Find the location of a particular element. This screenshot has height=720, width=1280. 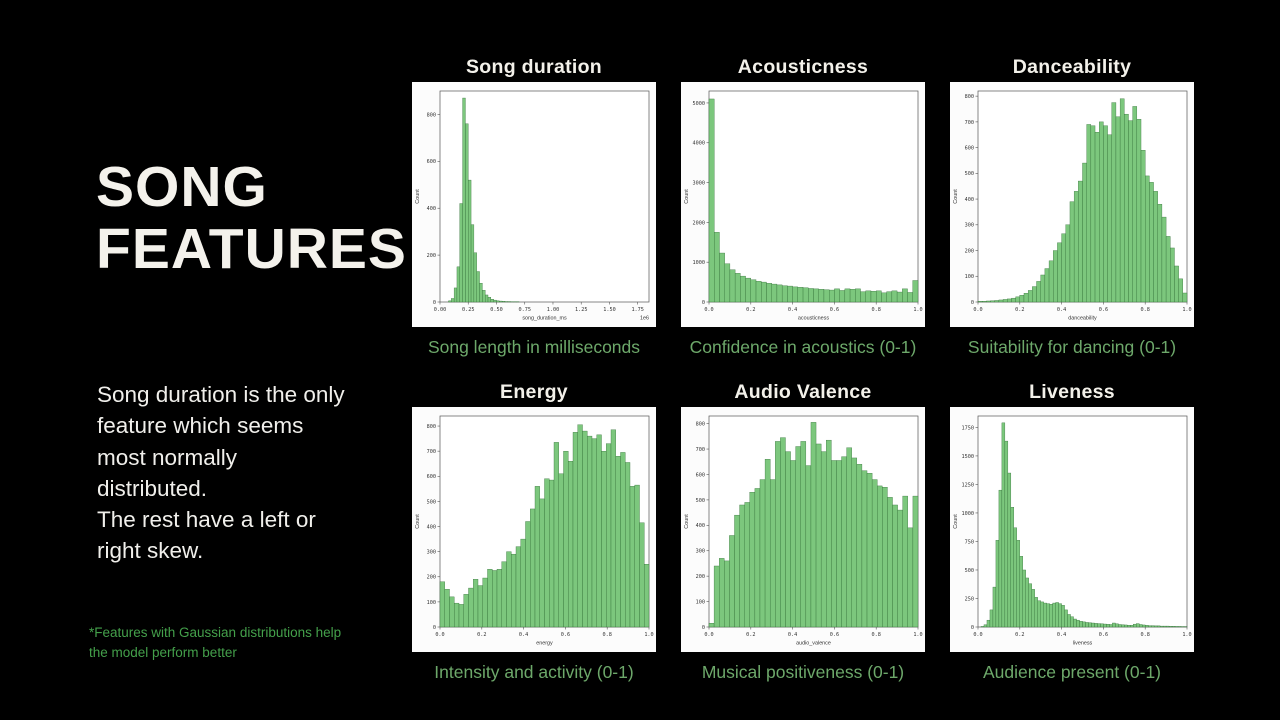

body-text-line: The rest have a left or is located at coordinates (206, 520).